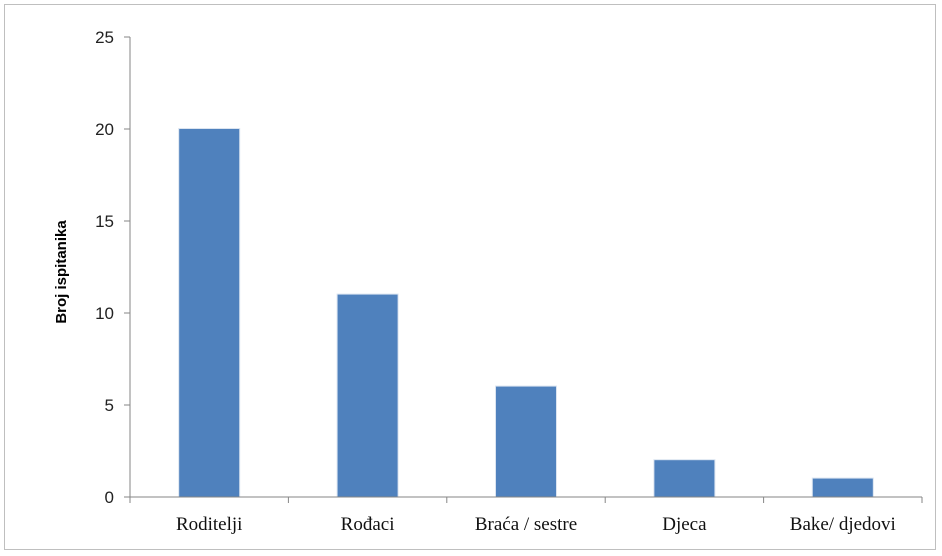 The height and width of the screenshot is (556, 942). What do you see at coordinates (112, 267) in the screenshot?
I see `y-axis-ticks: 0 5 10 15 20 25` at bounding box center [112, 267].